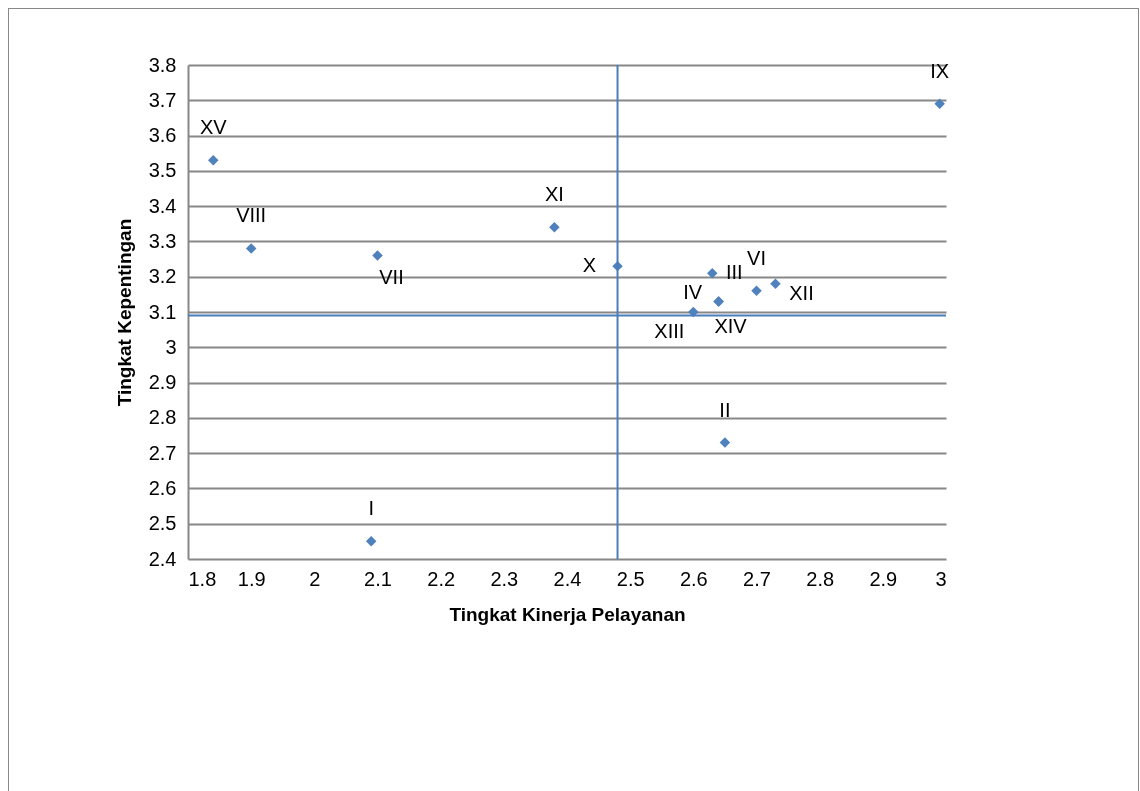 This screenshot has height=791, width=1140. I want to click on x-tick-label: 2, so click(315, 578).